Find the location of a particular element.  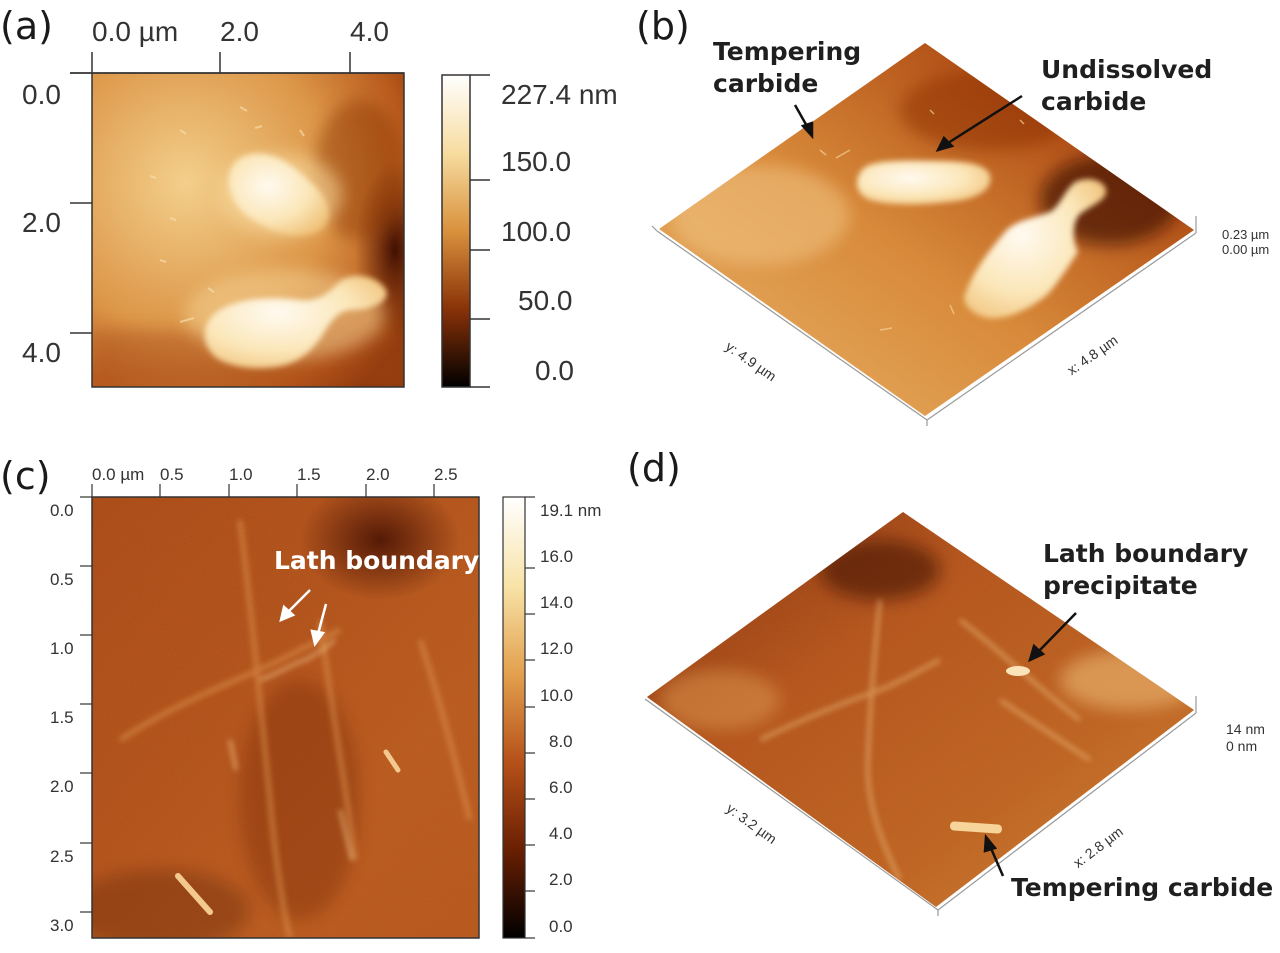

panel-c-axes is located at coordinates (257, 698).